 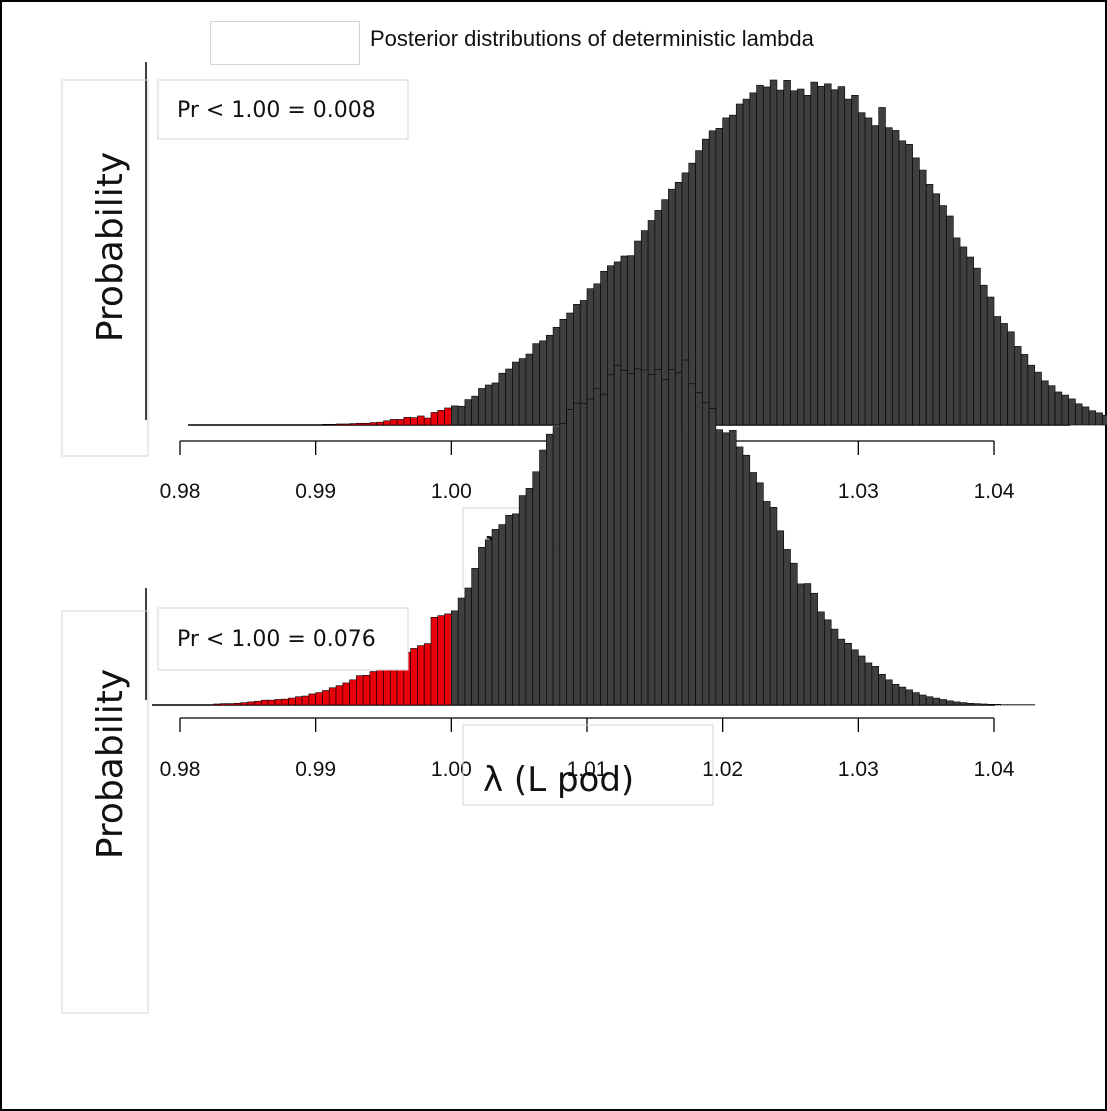 What do you see at coordinates (587, 749) in the screenshot?
I see `x-axis: 0.98 0.99 1.00 1.01 1.02 1.03 1.04` at bounding box center [587, 749].